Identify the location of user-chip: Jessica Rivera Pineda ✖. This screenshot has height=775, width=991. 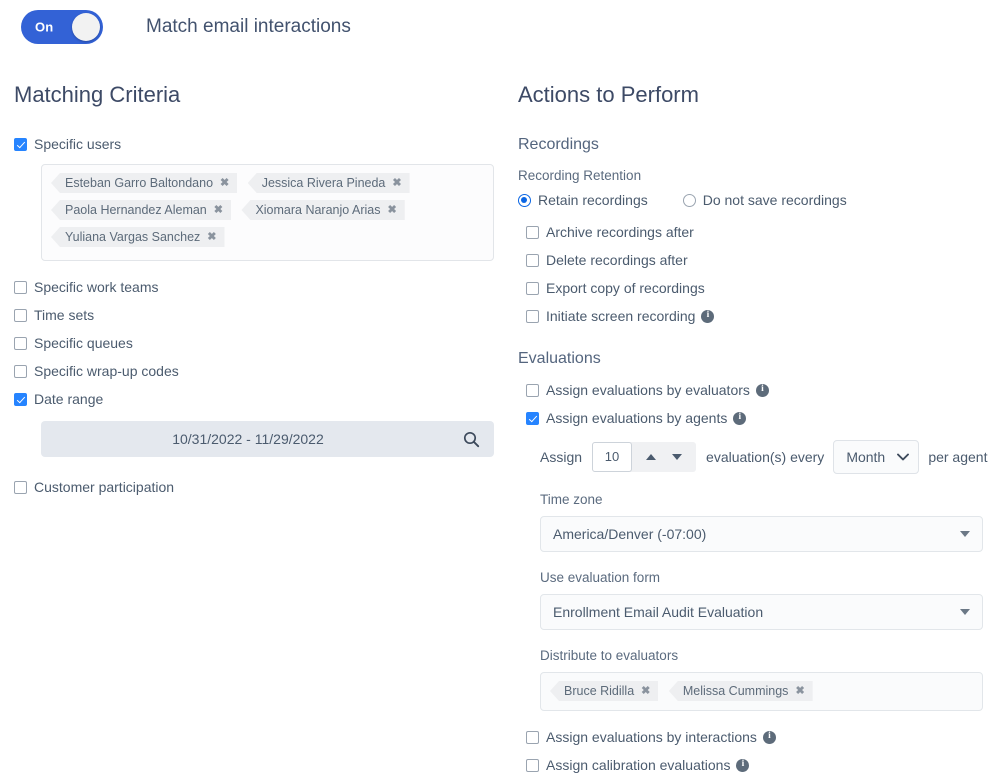
(328, 183).